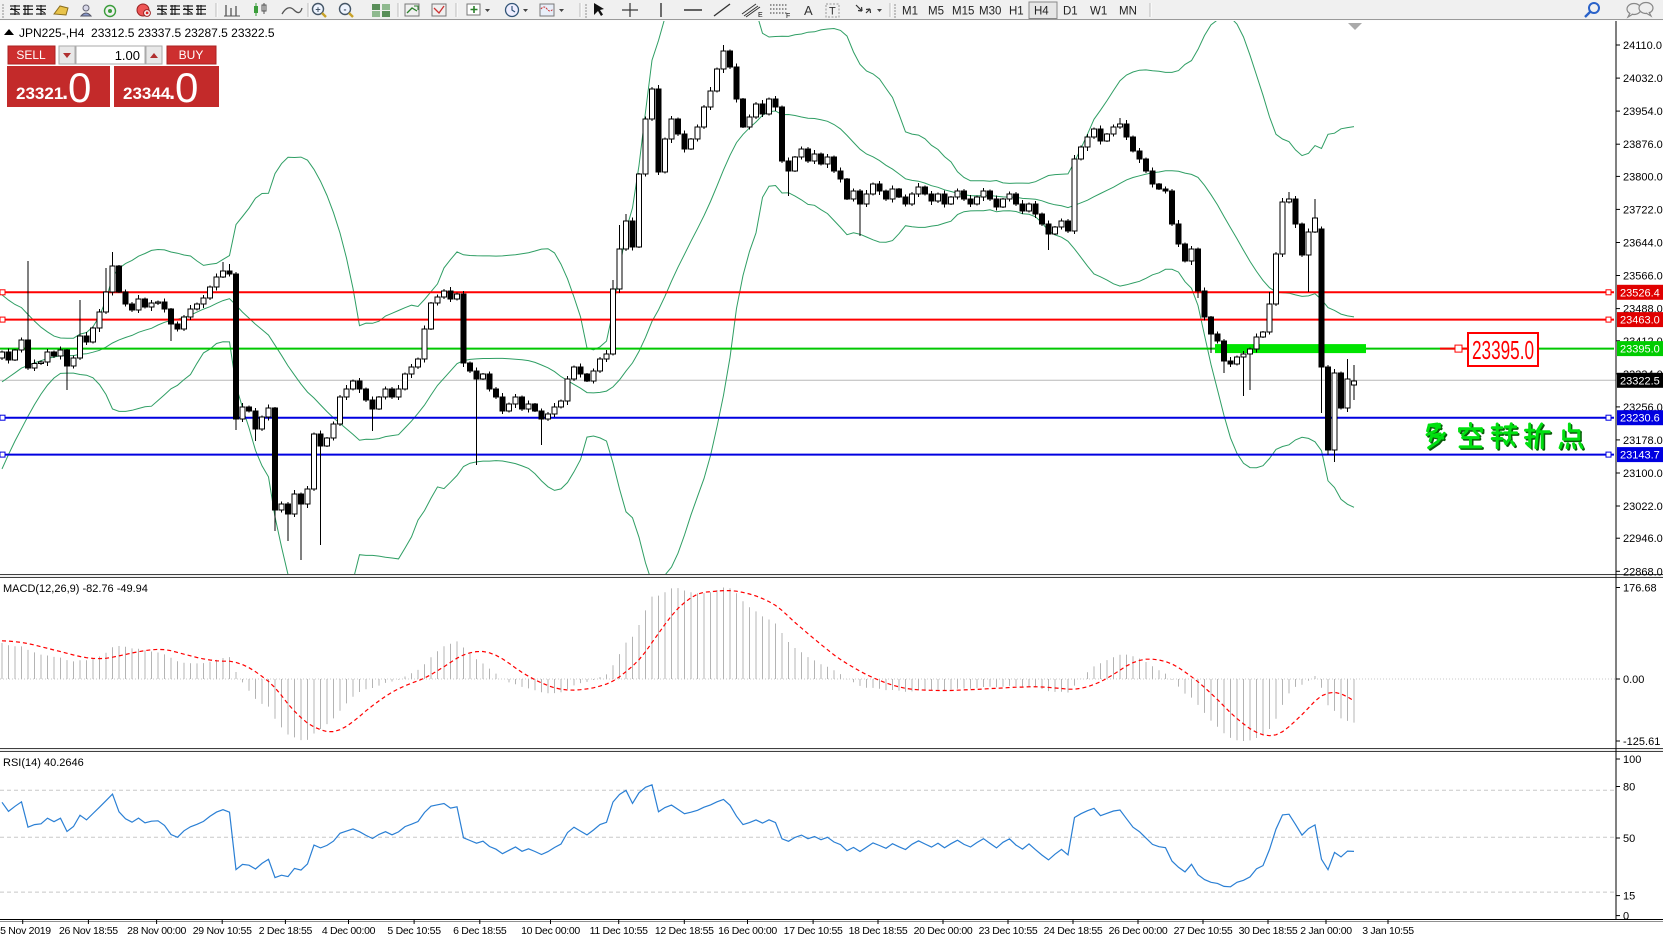 The height and width of the screenshot is (941, 1663). I want to click on svg-text: 80, so click(1629, 788).